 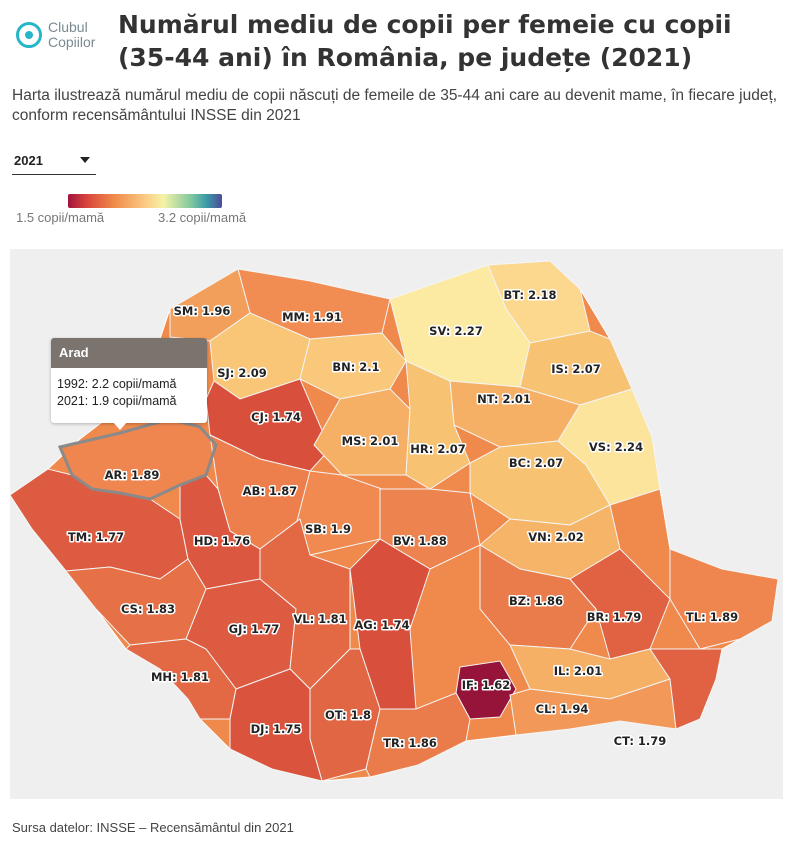 What do you see at coordinates (712, 617) in the screenshot?
I see `county-label-tl: TL: 1.89` at bounding box center [712, 617].